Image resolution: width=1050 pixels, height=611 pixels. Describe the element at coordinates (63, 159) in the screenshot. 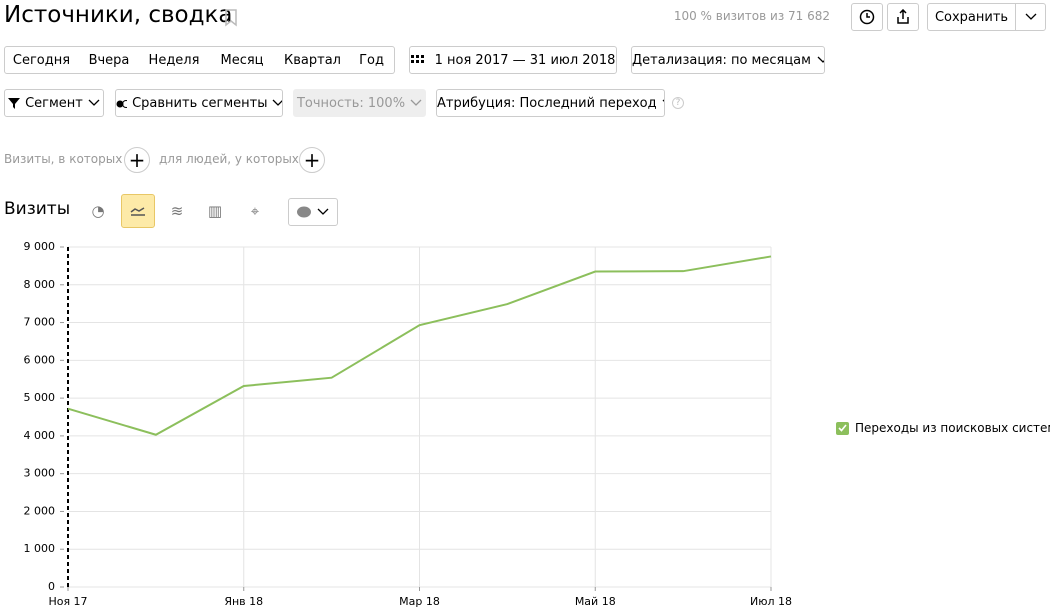

I see `visits-condition: Визиты, в которых` at that location.